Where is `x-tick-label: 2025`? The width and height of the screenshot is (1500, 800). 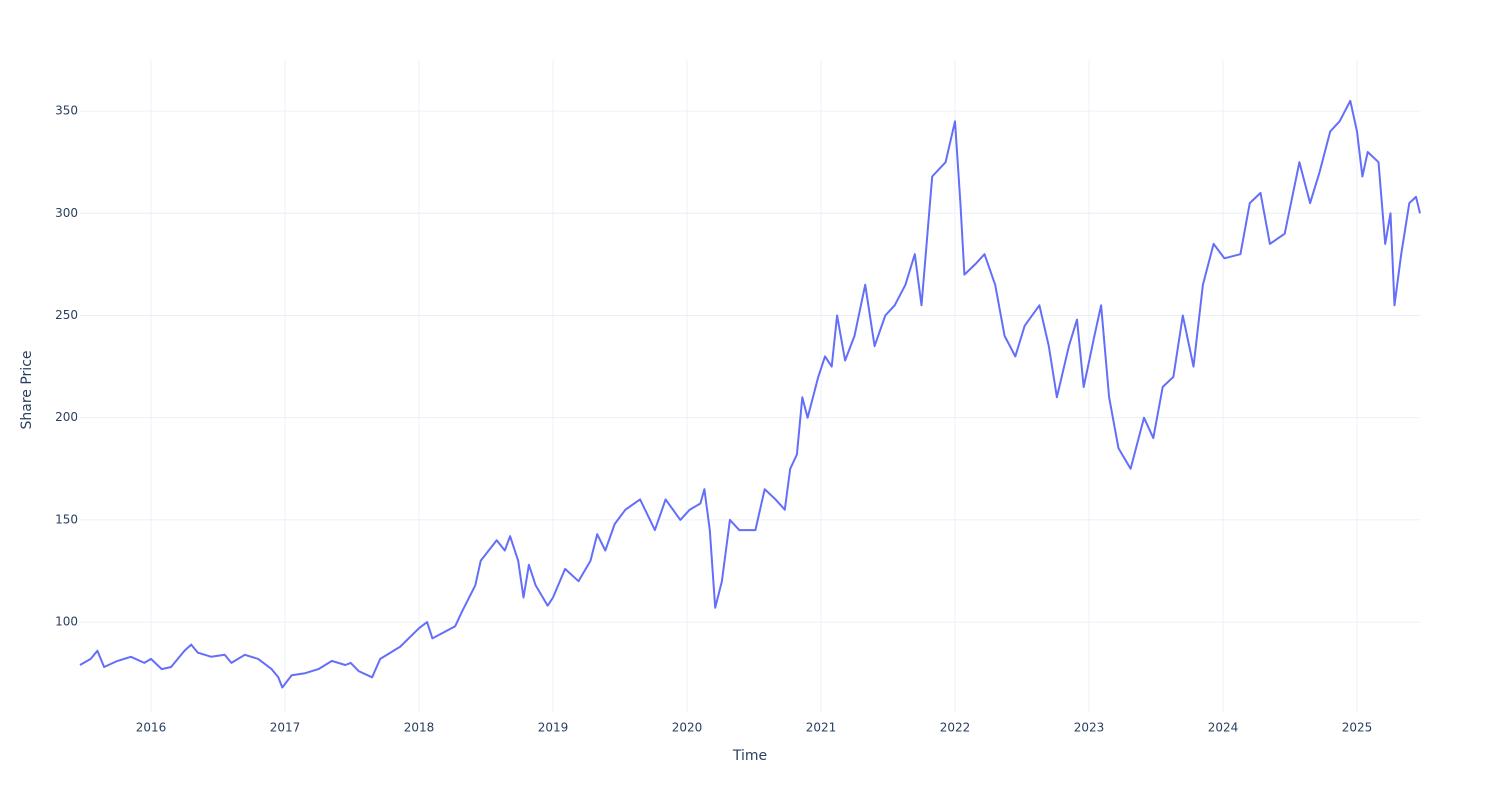
x-tick-label: 2025 is located at coordinates (1357, 728).